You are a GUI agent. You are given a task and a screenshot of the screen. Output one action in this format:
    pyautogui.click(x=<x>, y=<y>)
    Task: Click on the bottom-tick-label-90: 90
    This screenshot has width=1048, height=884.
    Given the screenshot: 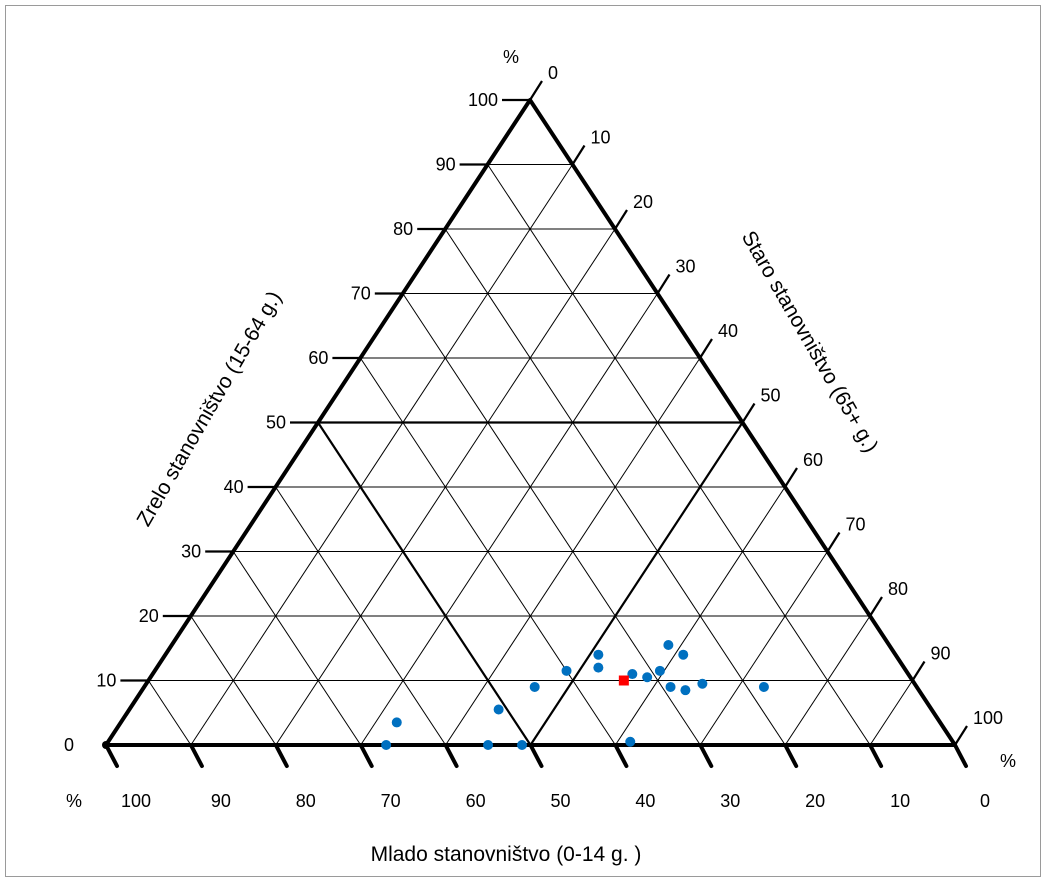 What is the action you would take?
    pyautogui.click(x=221, y=801)
    